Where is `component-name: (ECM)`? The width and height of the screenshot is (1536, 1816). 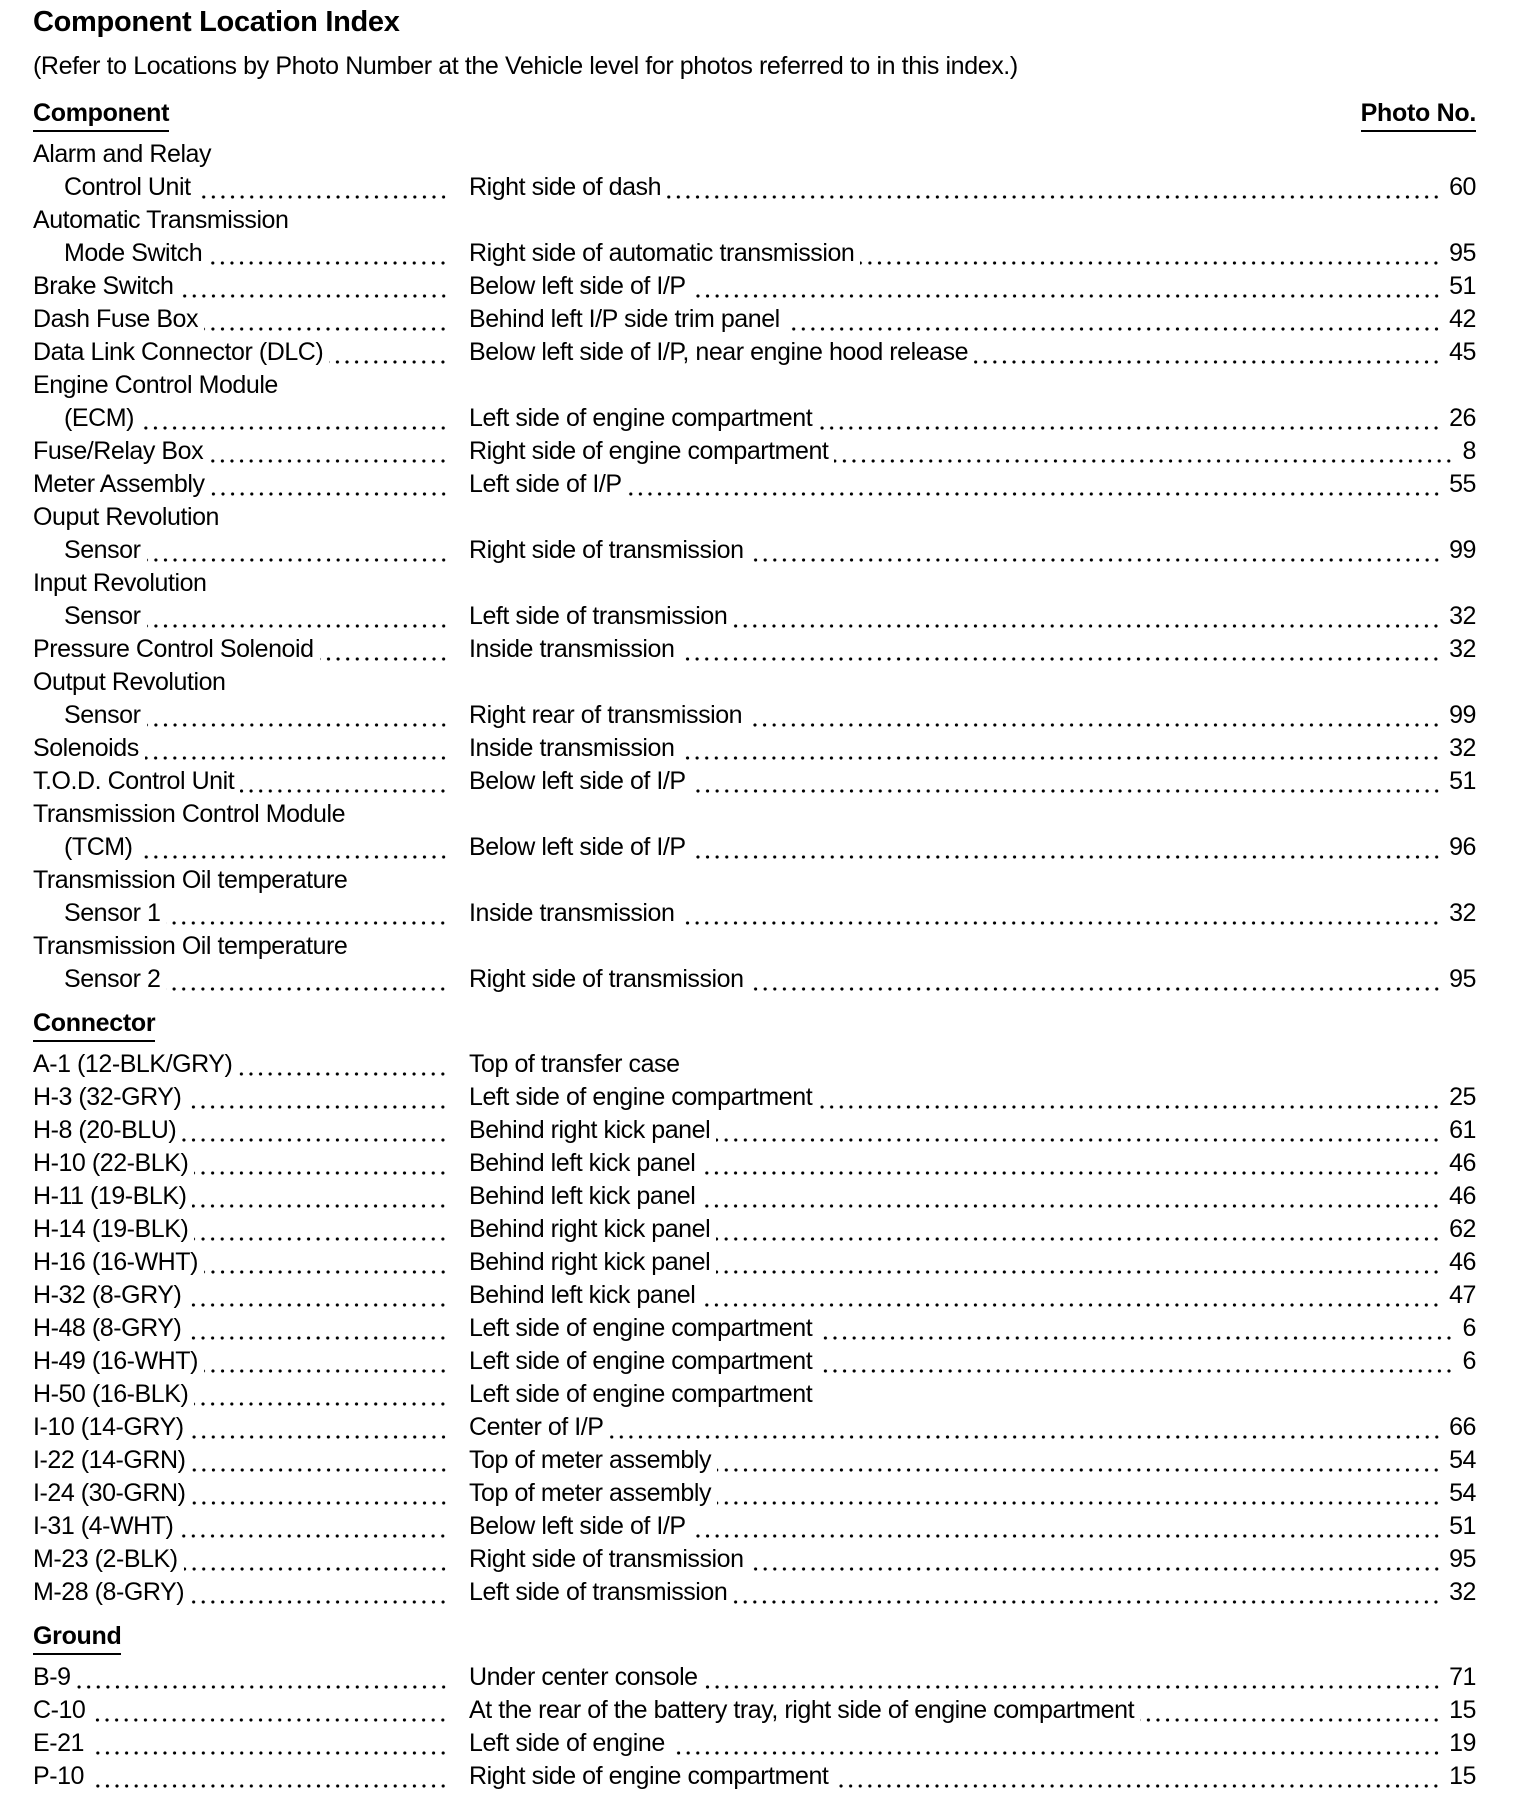 component-name: (ECM) is located at coordinates (99, 418).